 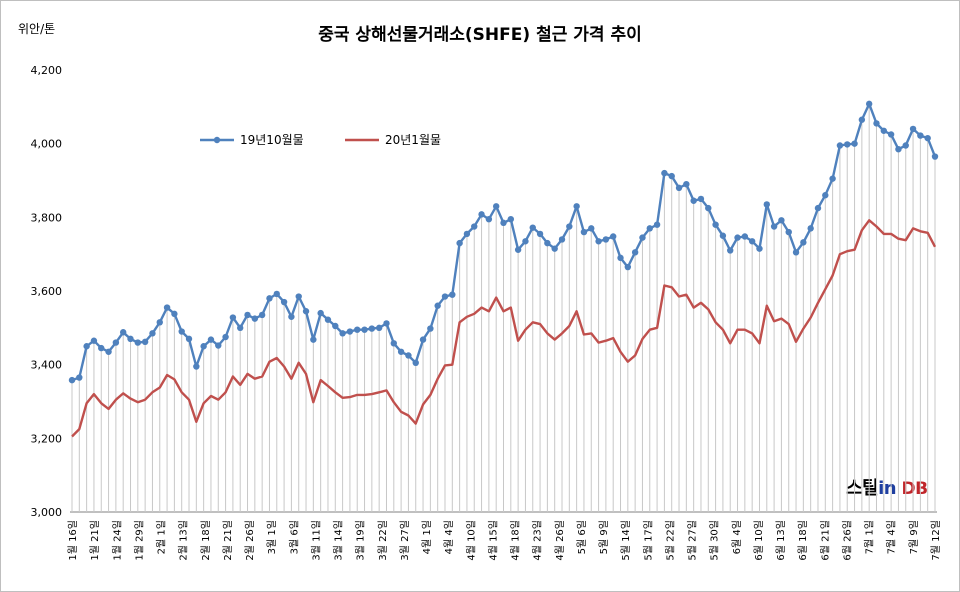 What do you see at coordinates (47, 291) in the screenshot?
I see `y-tick-label: 3,600` at bounding box center [47, 291].